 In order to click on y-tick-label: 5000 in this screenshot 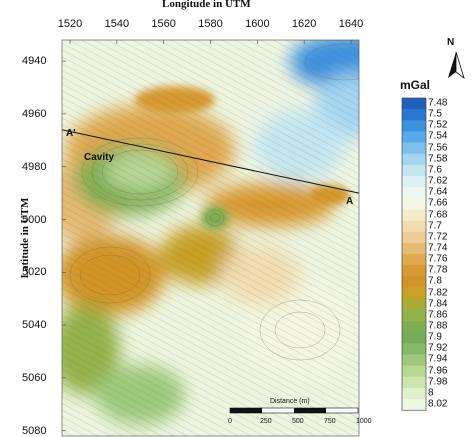, I will do `click(34, 219)`.